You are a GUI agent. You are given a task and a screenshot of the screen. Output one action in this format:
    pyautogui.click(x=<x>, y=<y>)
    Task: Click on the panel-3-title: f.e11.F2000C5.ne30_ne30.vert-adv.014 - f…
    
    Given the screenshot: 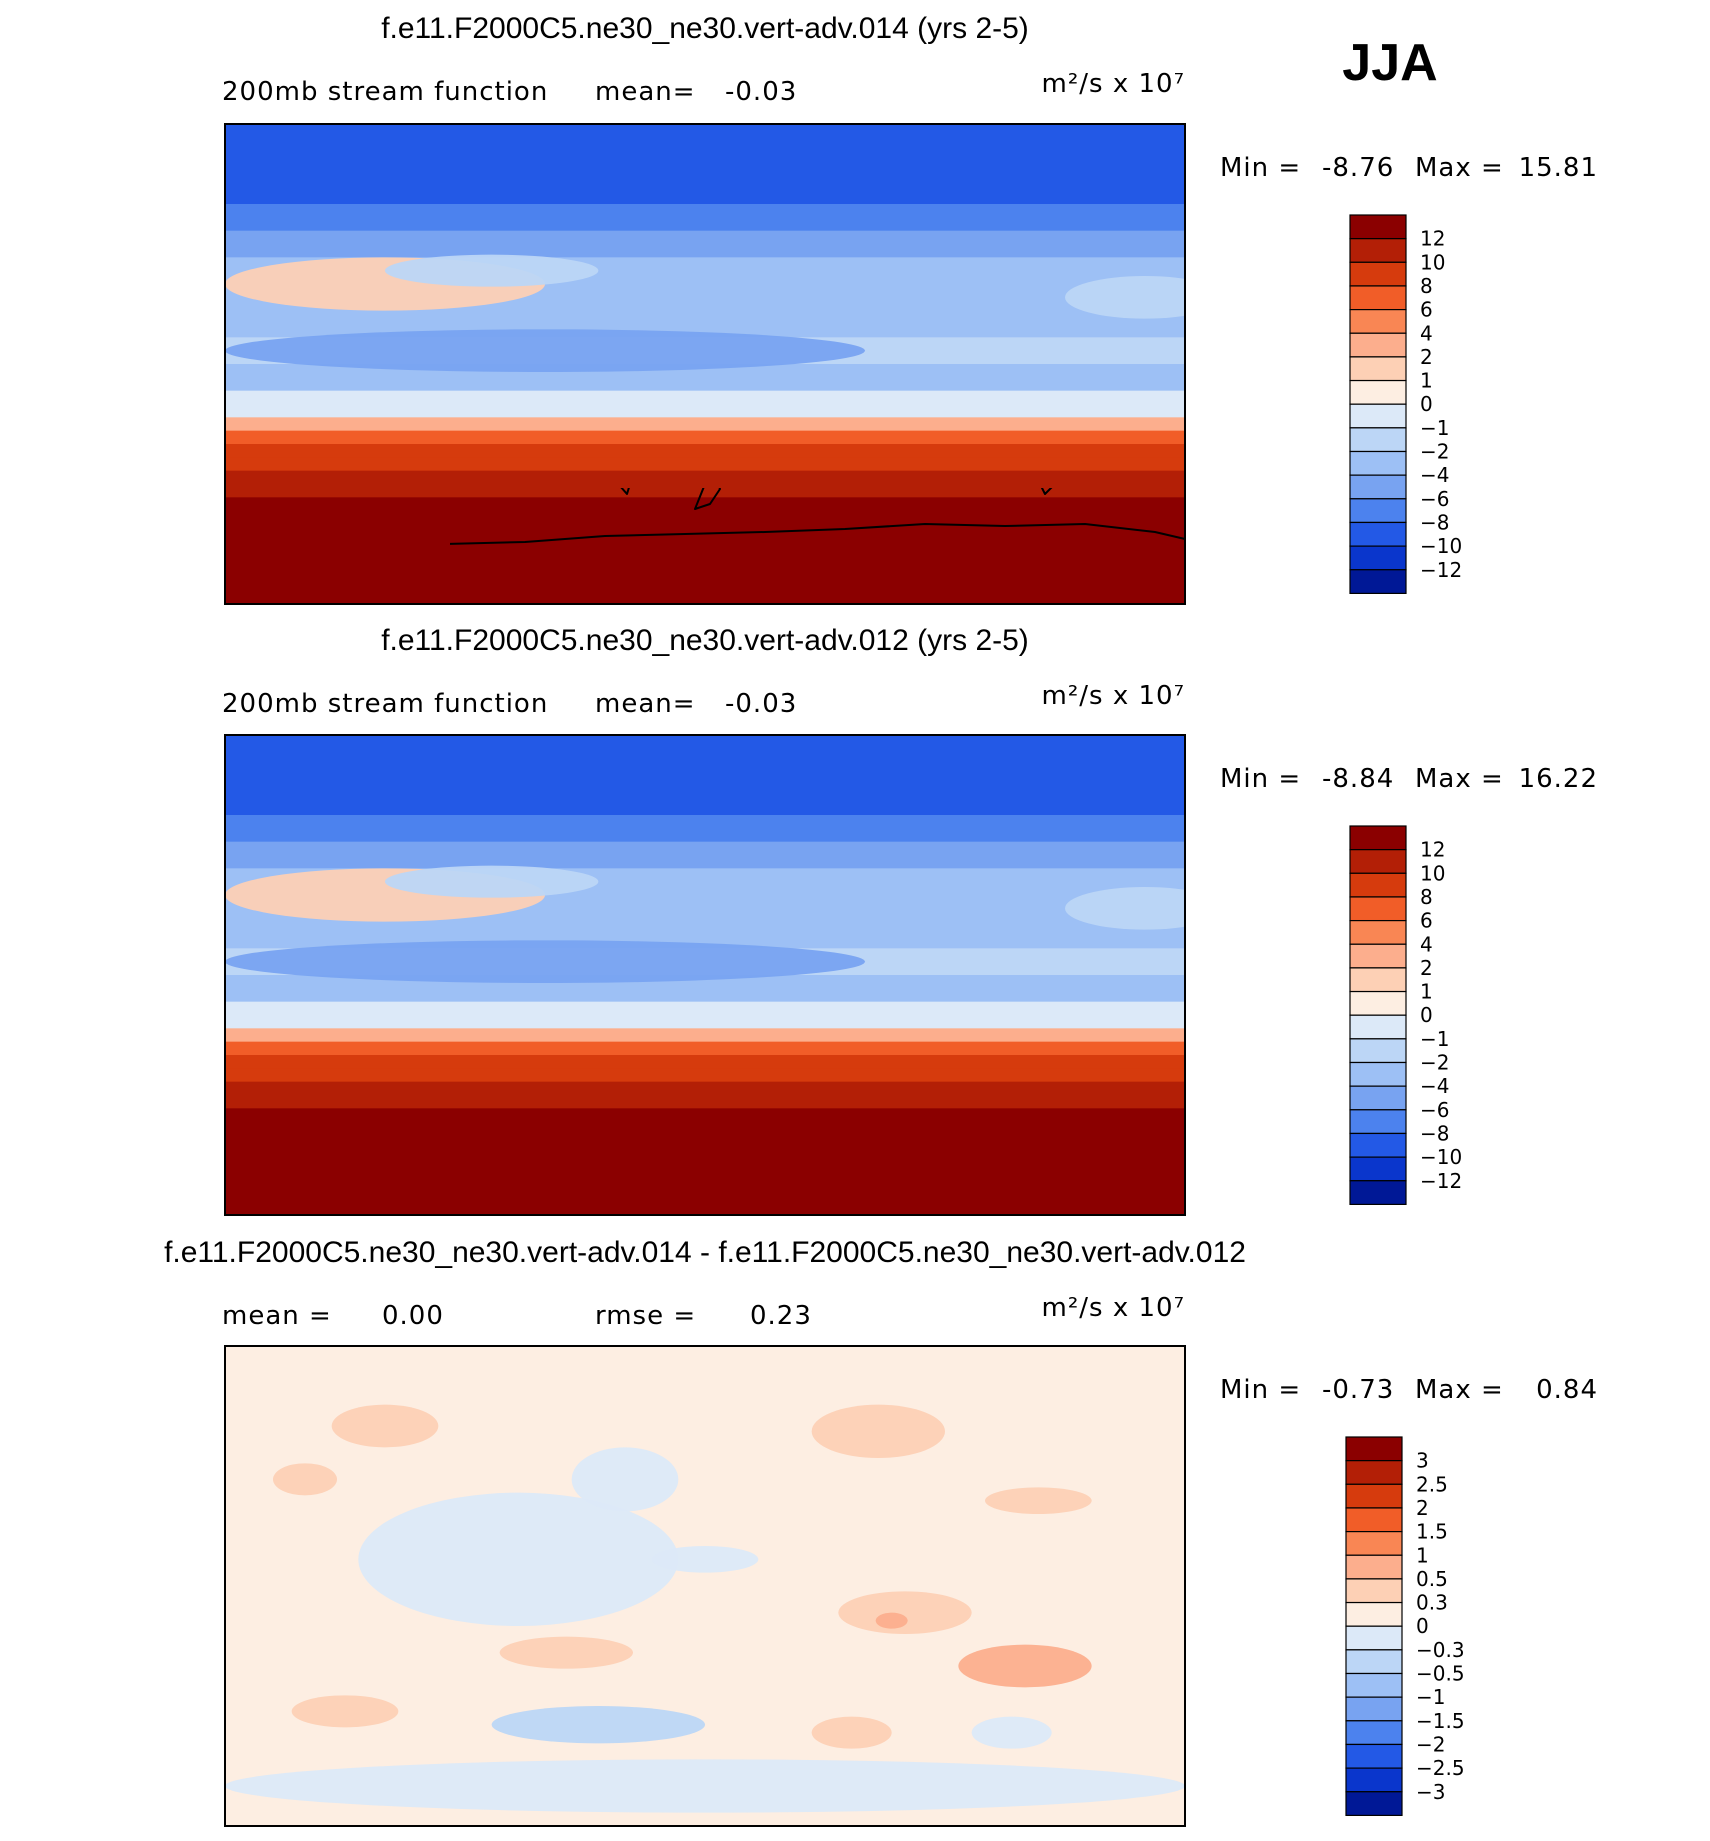 What is the action you would take?
    pyautogui.click(x=705, y=1252)
    